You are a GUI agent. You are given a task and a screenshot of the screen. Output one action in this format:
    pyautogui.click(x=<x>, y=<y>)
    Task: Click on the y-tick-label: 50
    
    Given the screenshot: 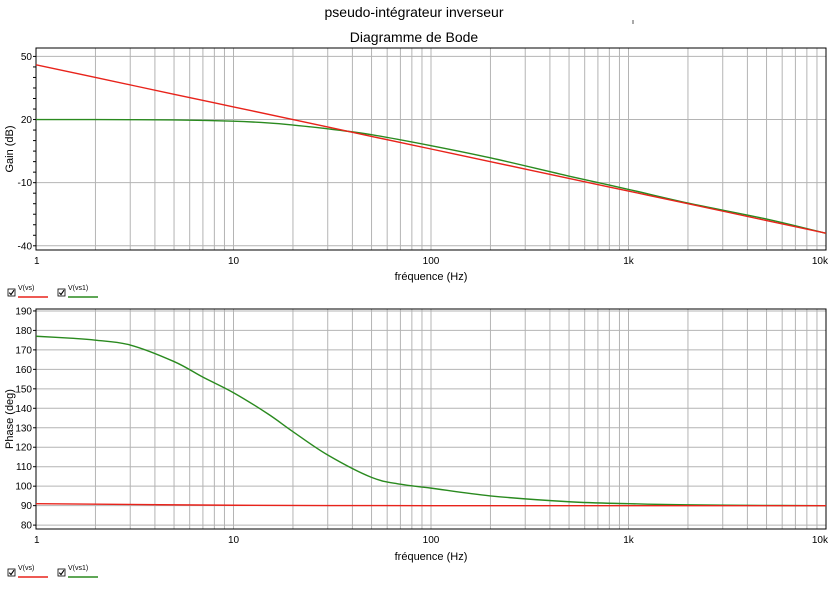 What is the action you would take?
    pyautogui.click(x=27, y=57)
    